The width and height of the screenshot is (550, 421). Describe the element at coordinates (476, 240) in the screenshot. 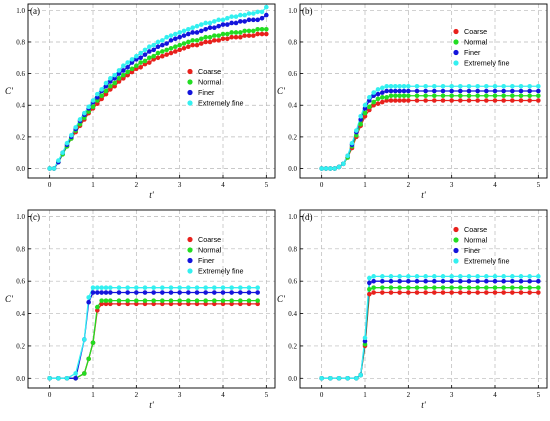

I see `legend-label: Normal` at that location.